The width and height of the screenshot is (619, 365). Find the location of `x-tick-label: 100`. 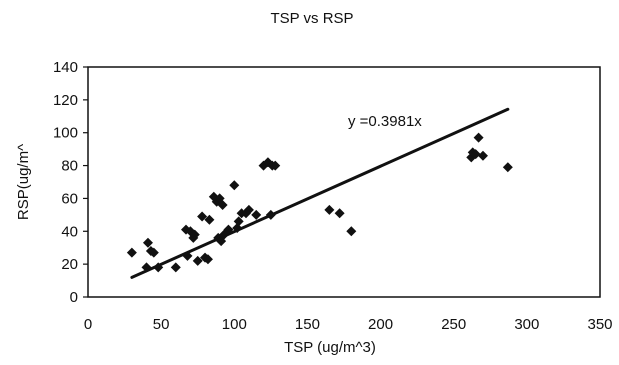

x-tick-label: 100 is located at coordinates (234, 324).